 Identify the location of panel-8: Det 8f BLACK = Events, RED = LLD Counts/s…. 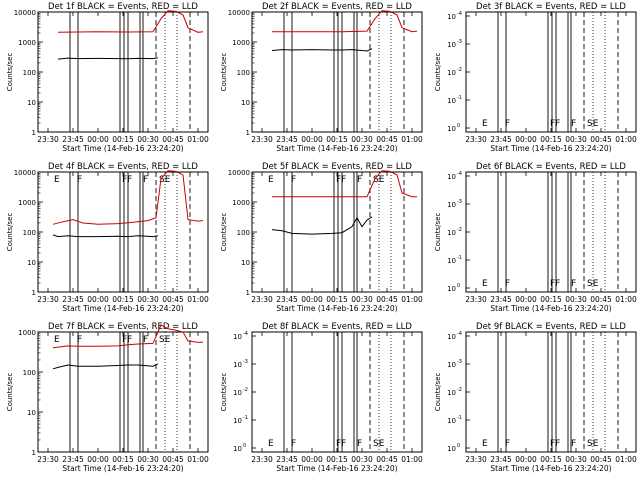
(321, 397).